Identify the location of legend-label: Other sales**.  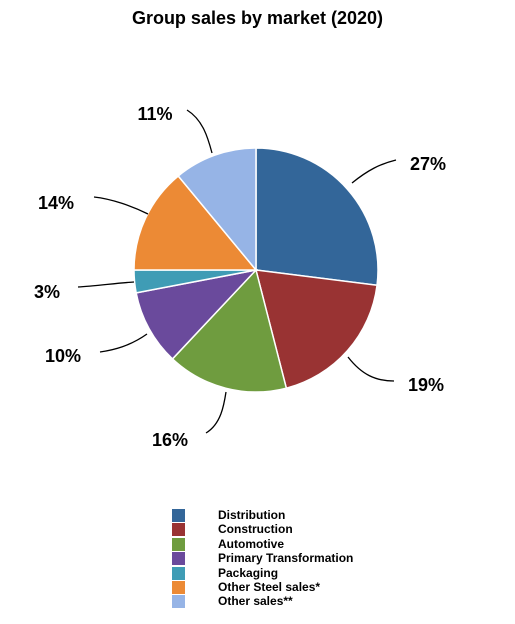
(255, 601).